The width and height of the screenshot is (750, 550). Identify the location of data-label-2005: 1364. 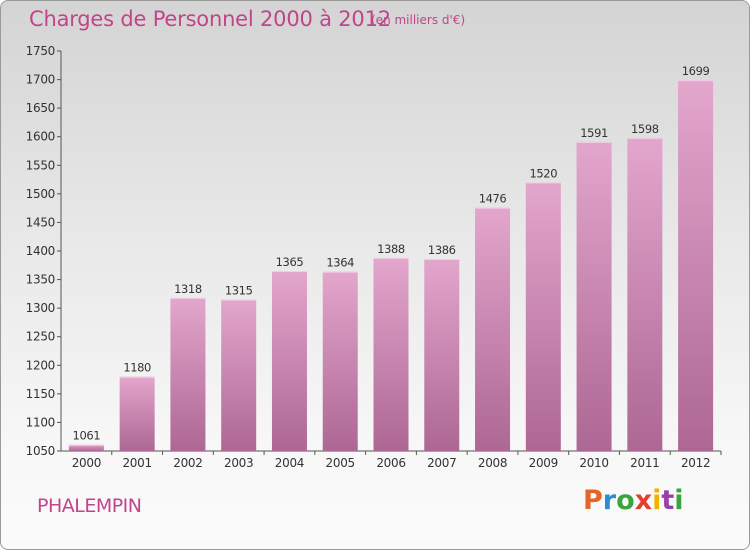
(340, 263).